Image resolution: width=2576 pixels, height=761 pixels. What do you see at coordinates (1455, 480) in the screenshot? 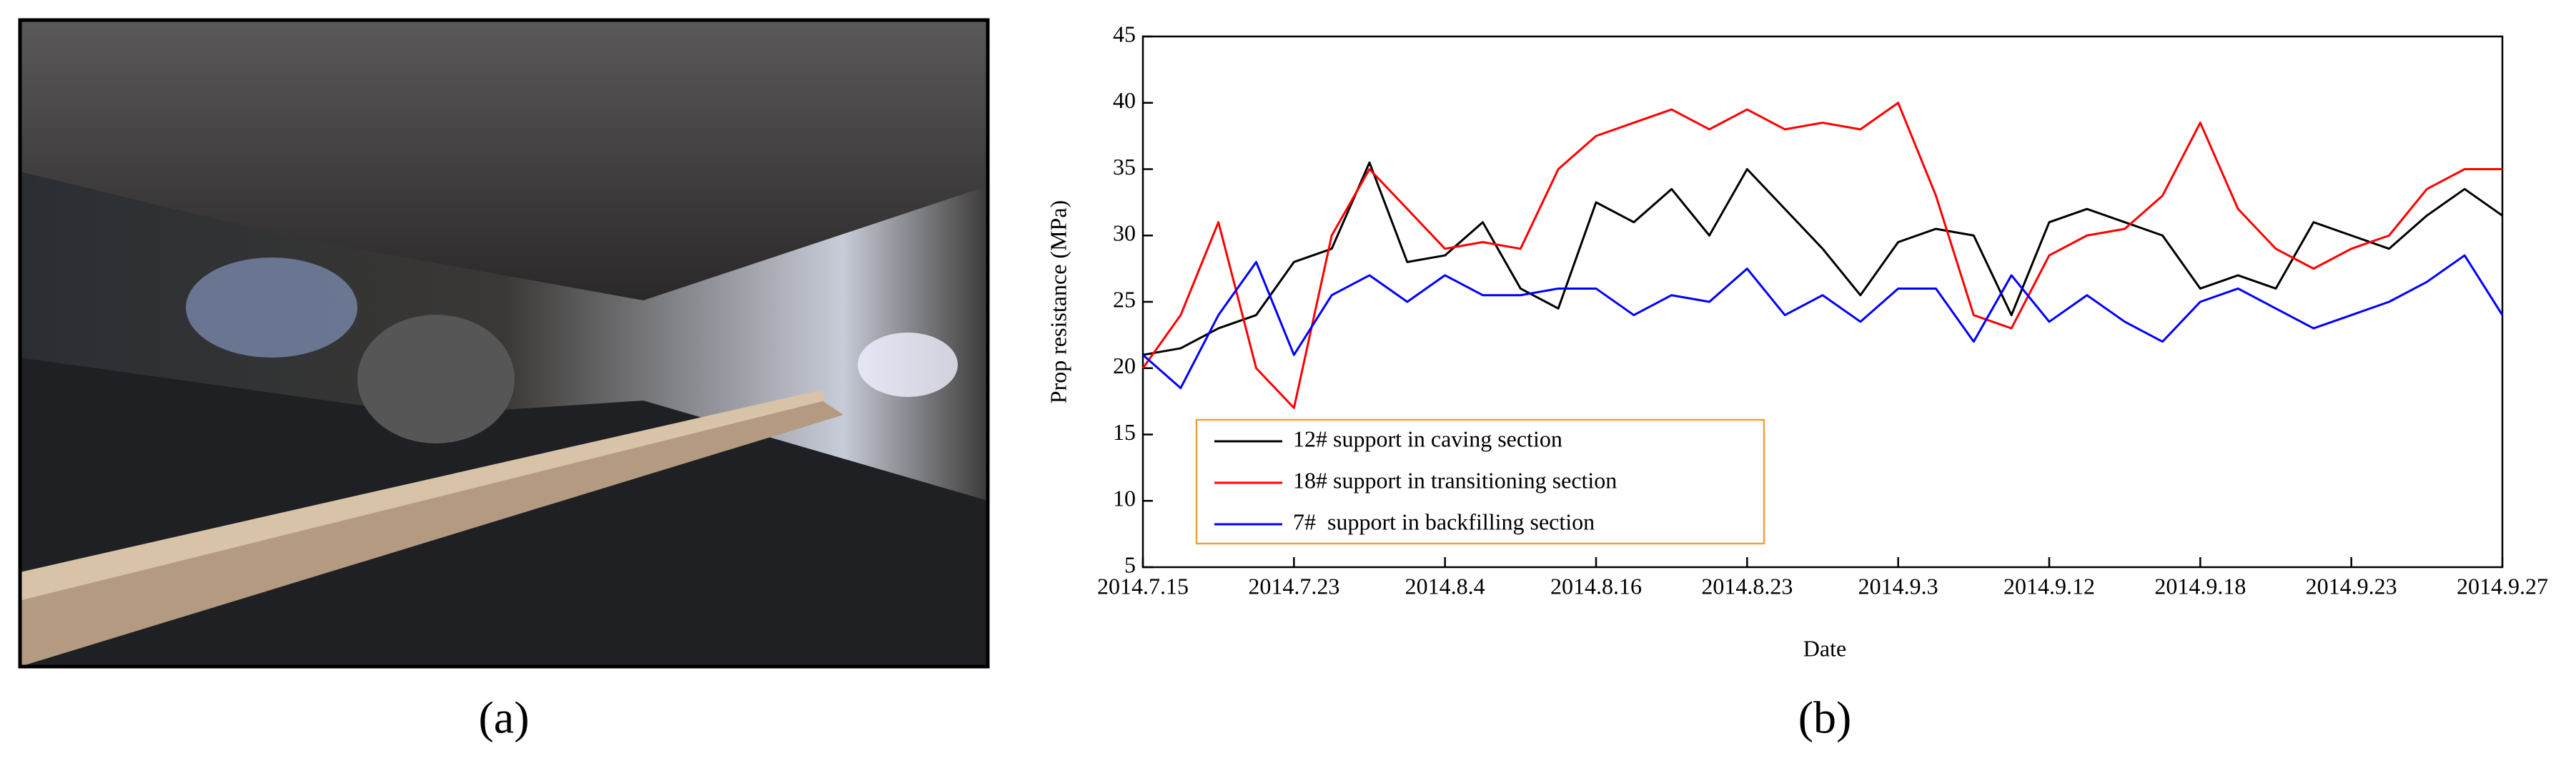
I see `legend-label: 18# support in transitioning section` at bounding box center [1455, 480].